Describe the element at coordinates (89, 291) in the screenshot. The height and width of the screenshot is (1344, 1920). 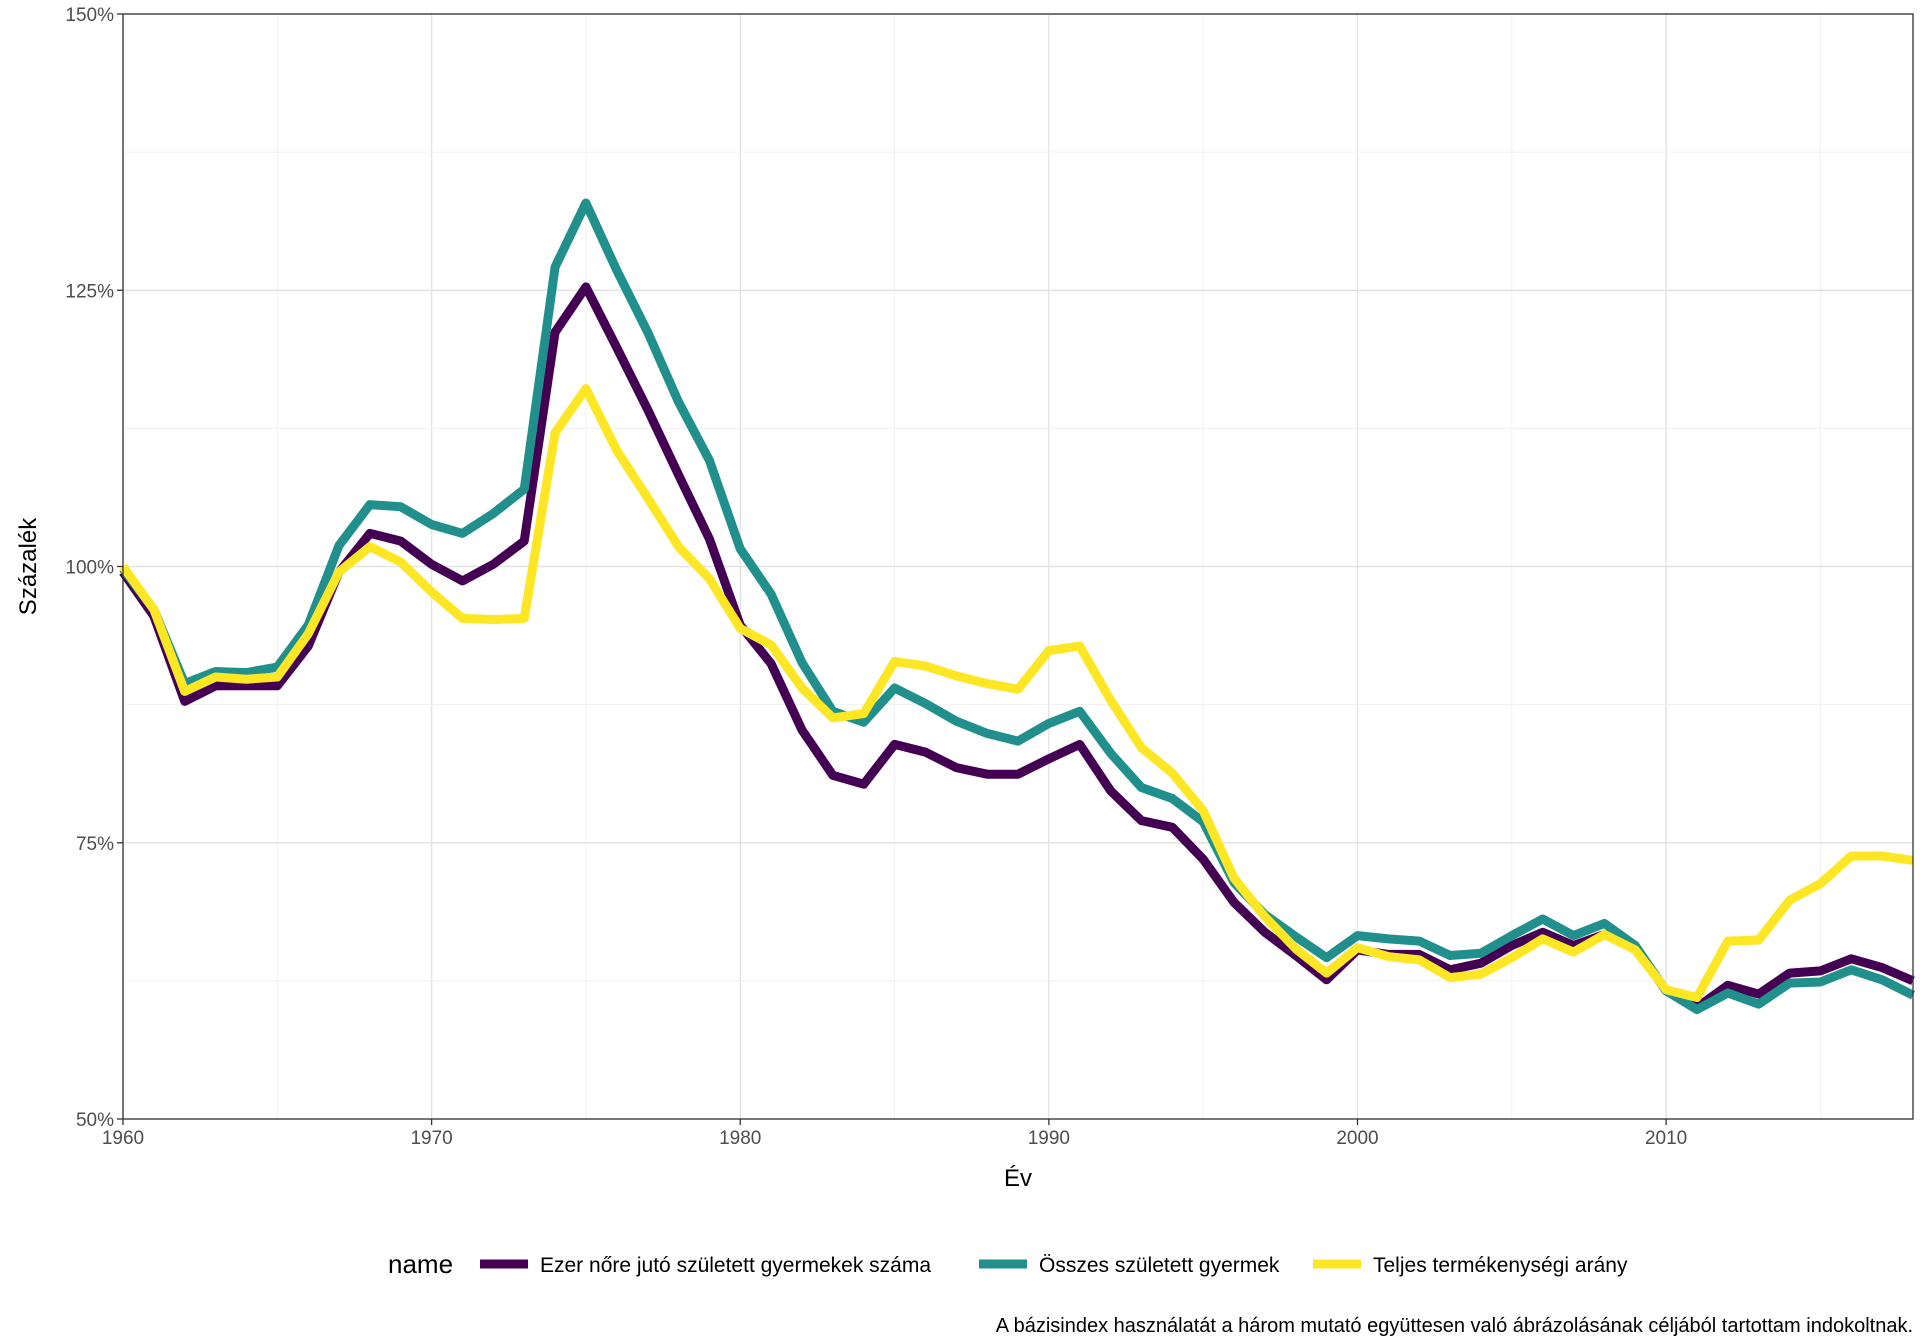
I see `y-tick-label: 125%` at that location.